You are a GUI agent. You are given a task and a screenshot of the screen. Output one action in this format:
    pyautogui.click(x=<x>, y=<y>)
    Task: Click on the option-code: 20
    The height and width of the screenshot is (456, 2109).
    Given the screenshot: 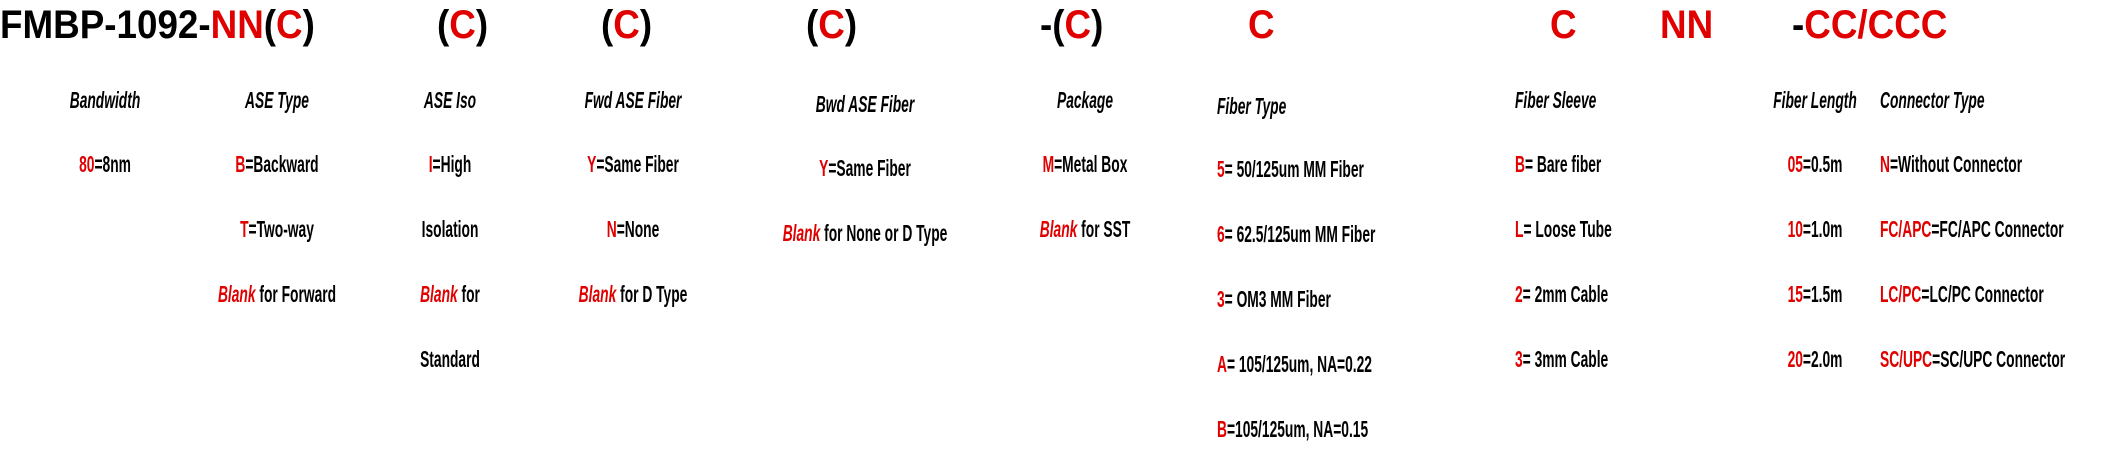 What is the action you would take?
    pyautogui.click(x=1795, y=359)
    